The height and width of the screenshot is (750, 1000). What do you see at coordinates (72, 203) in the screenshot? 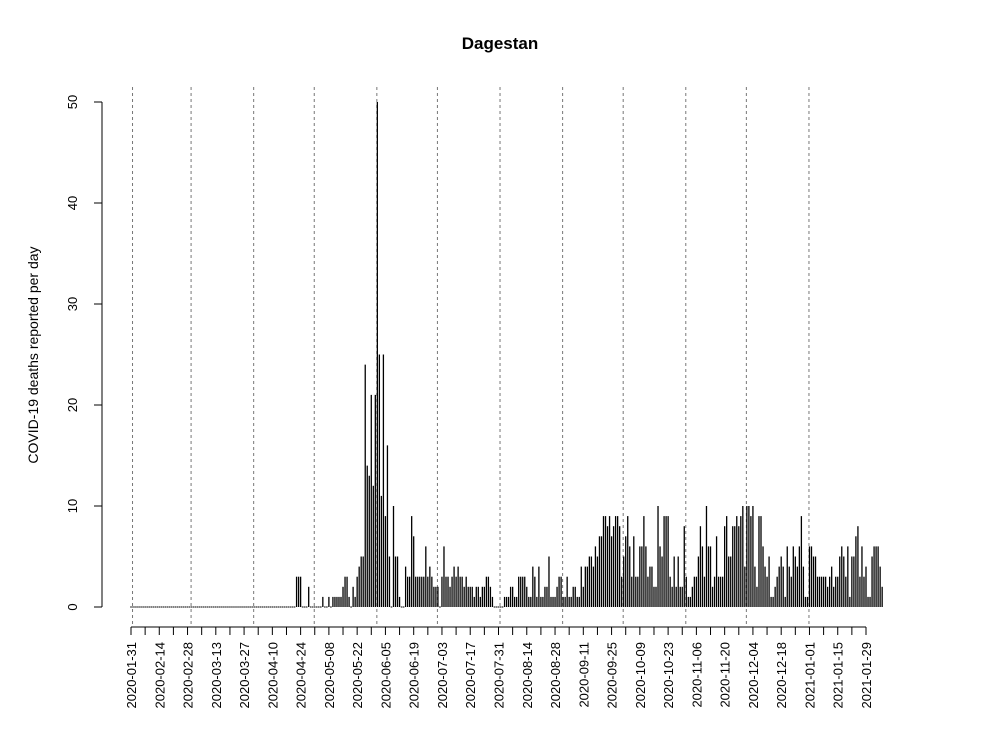
I see `y-tick-label: 40` at bounding box center [72, 203].